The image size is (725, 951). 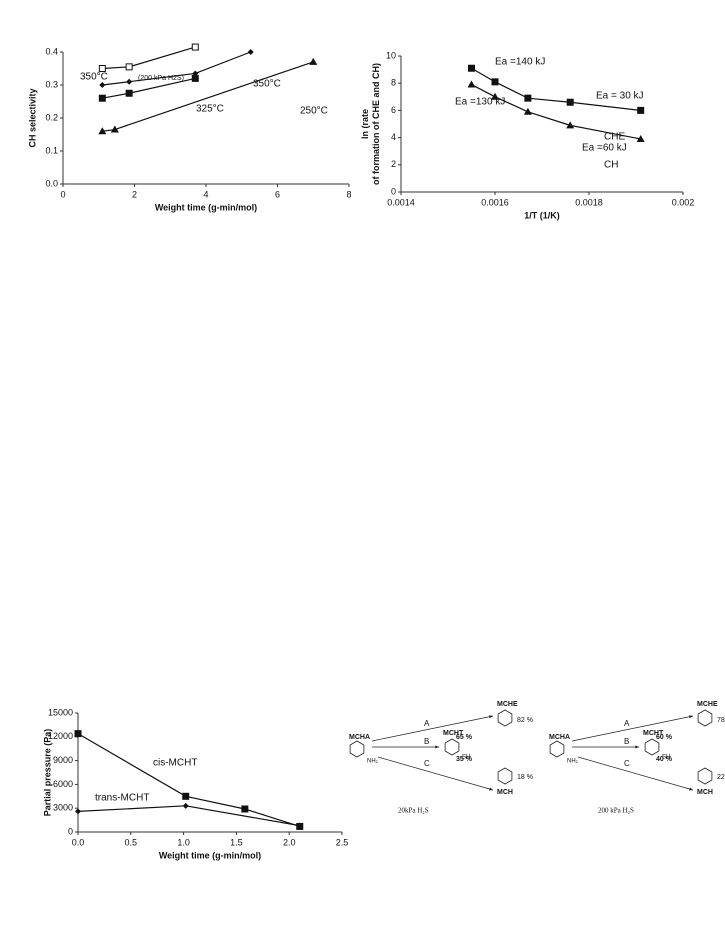 What do you see at coordinates (525, 720) in the screenshot?
I see `yield-label: 82 %` at bounding box center [525, 720].